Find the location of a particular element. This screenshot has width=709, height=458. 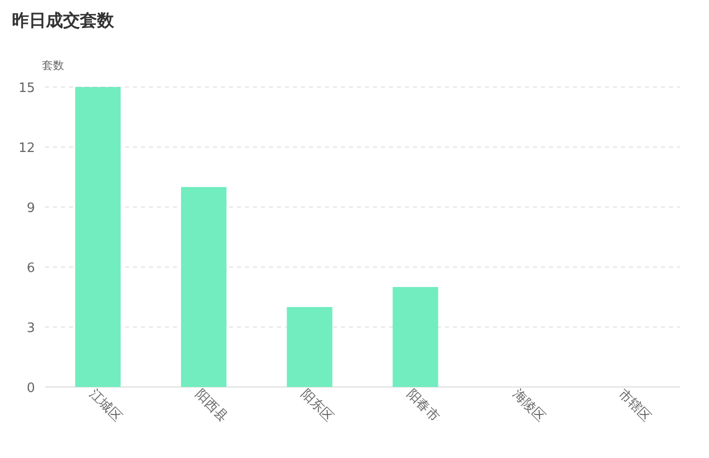

y-tick-label: 3 is located at coordinates (30, 328).